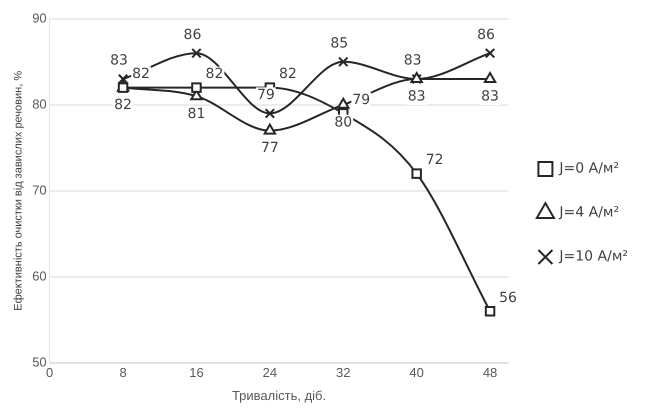  I want to click on data-label: 81, so click(197, 114).